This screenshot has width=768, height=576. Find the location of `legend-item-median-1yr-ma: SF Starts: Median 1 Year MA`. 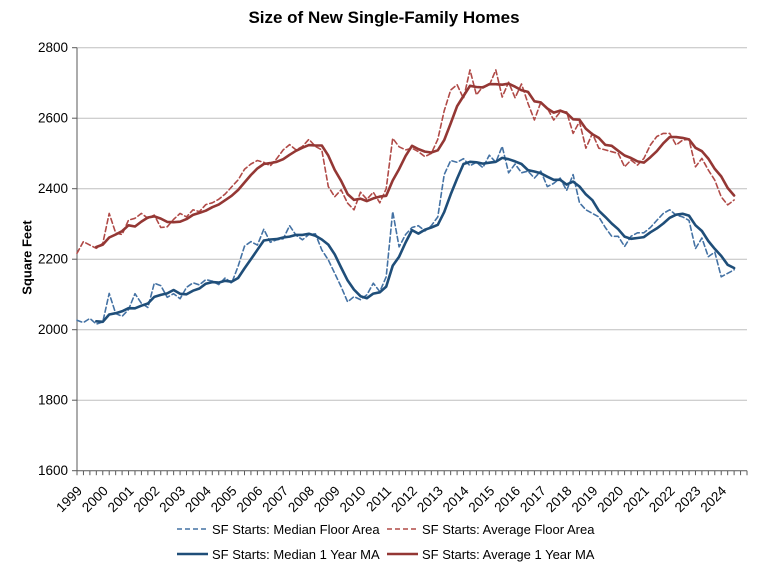

legend-item-median-1yr-ma: SF Starts: Median 1 Year MA is located at coordinates (278, 554).